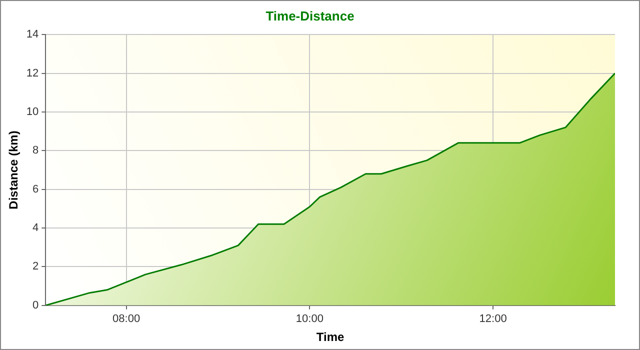 The height and width of the screenshot is (350, 640). Describe the element at coordinates (32, 34) in the screenshot. I see `y-tick-label: 14` at that location.